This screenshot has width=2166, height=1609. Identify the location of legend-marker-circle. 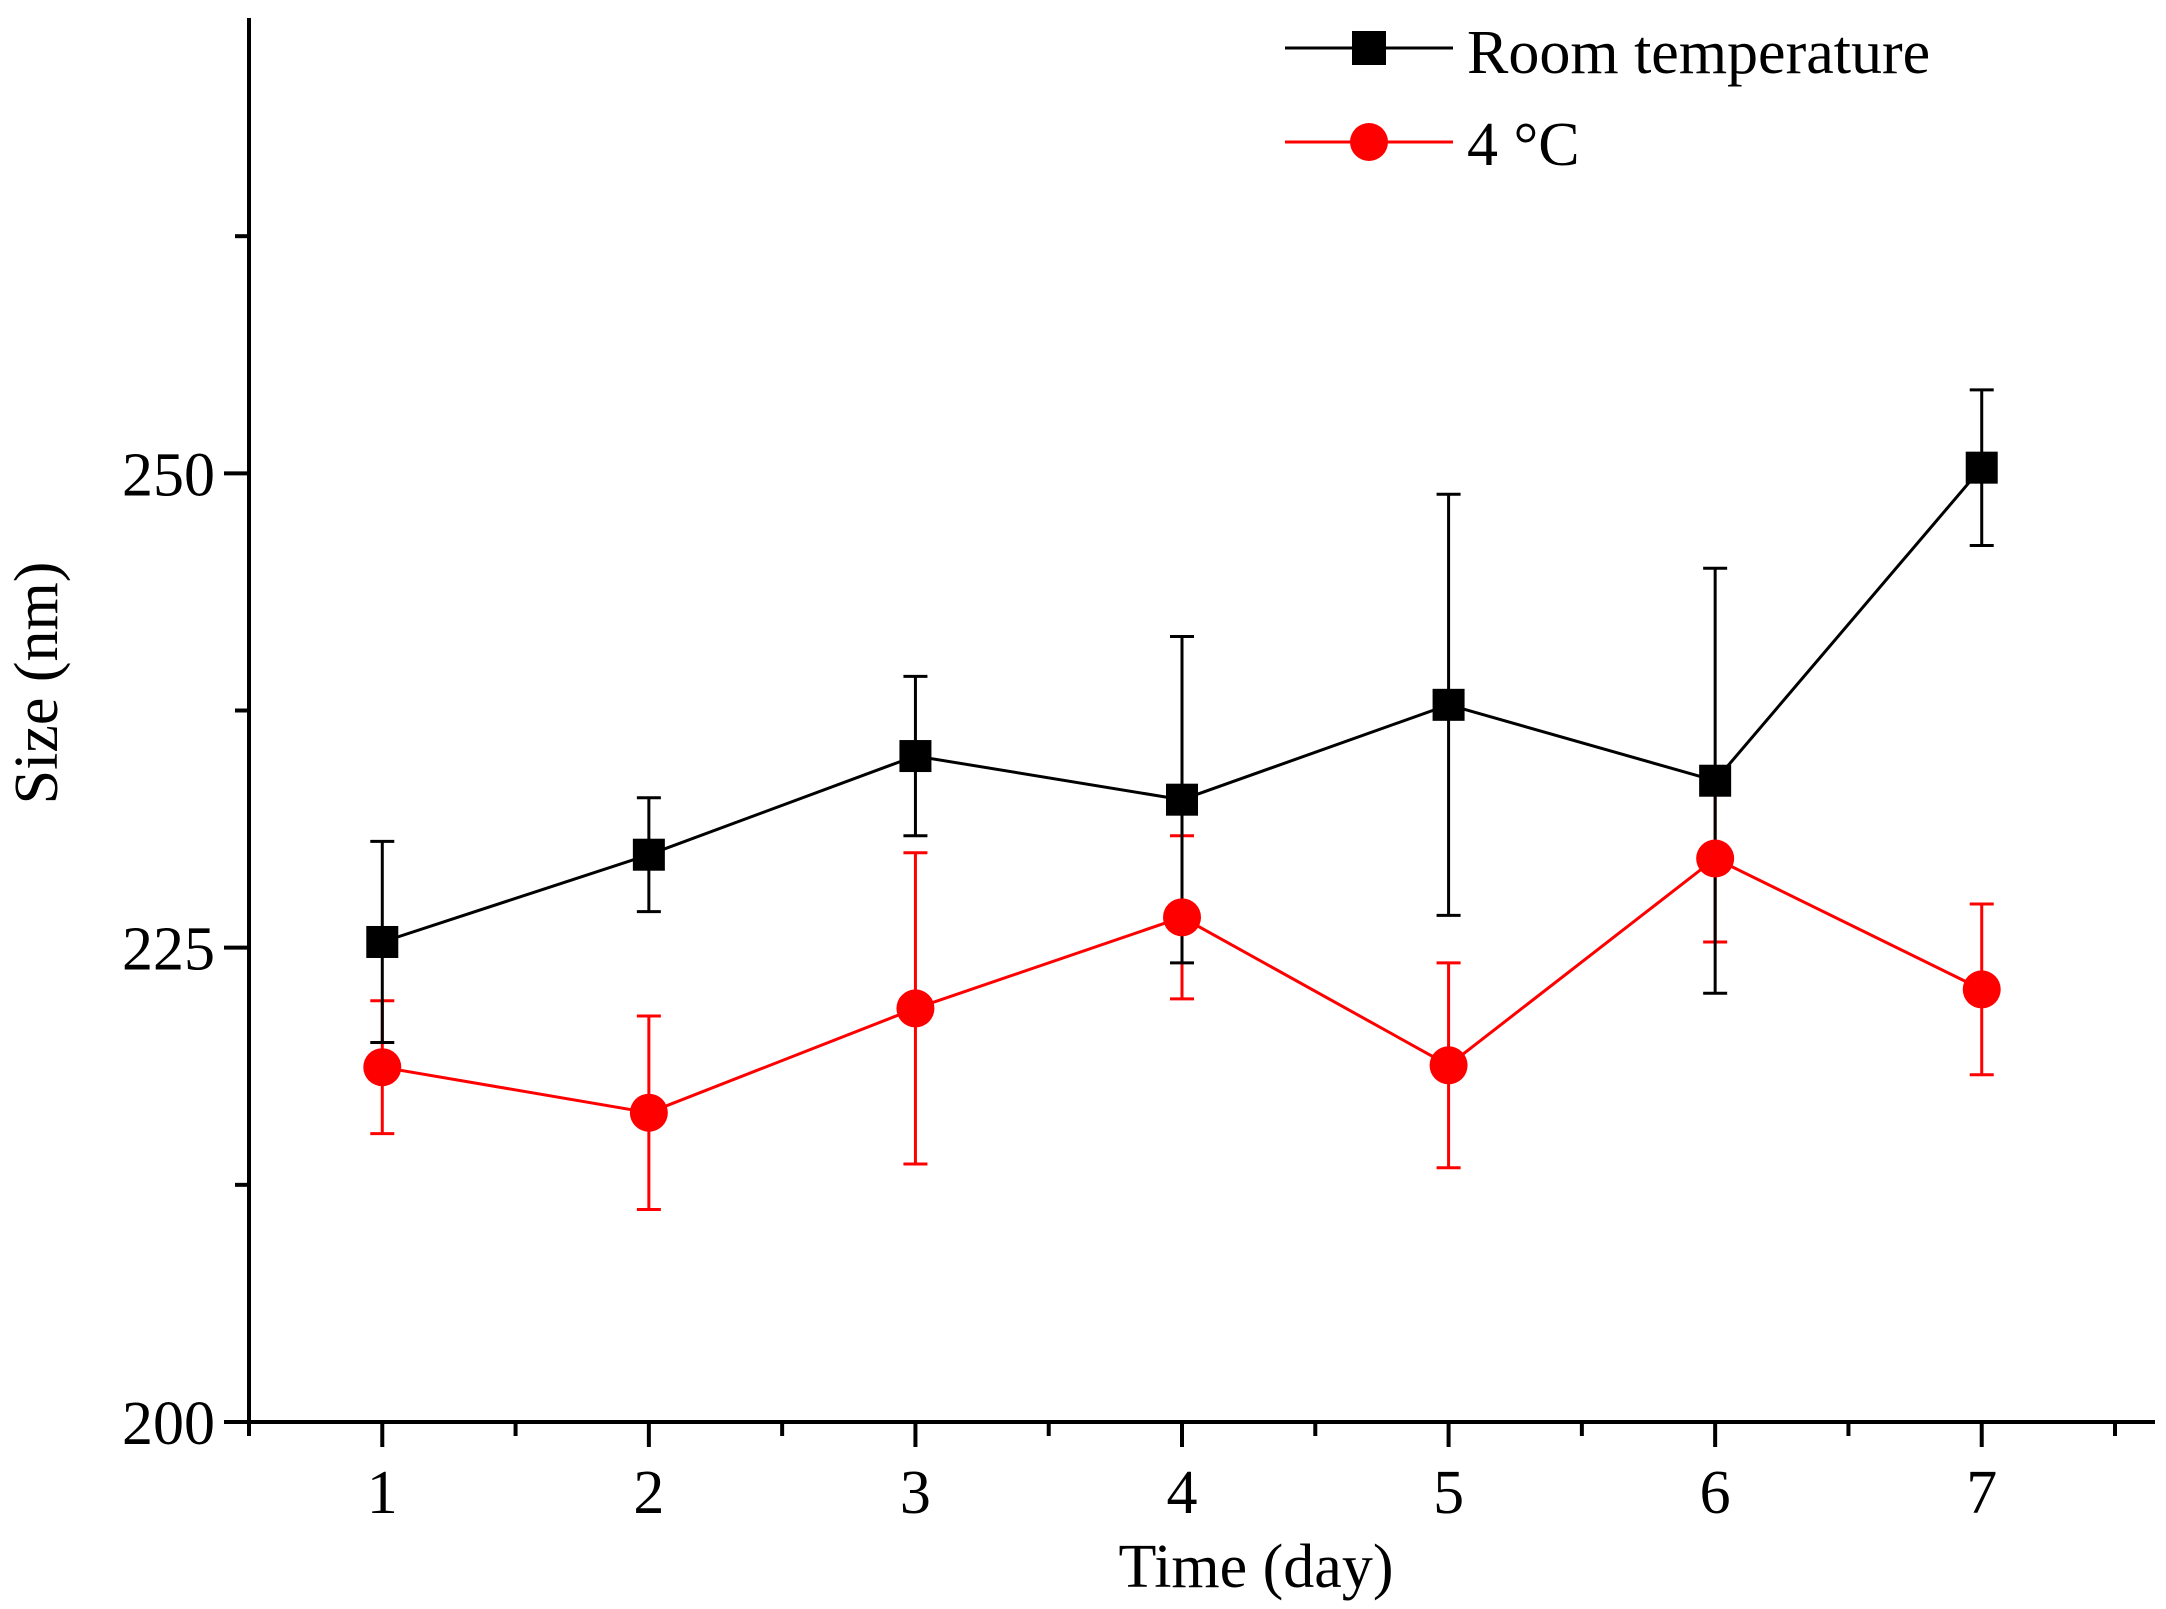
(1369, 142).